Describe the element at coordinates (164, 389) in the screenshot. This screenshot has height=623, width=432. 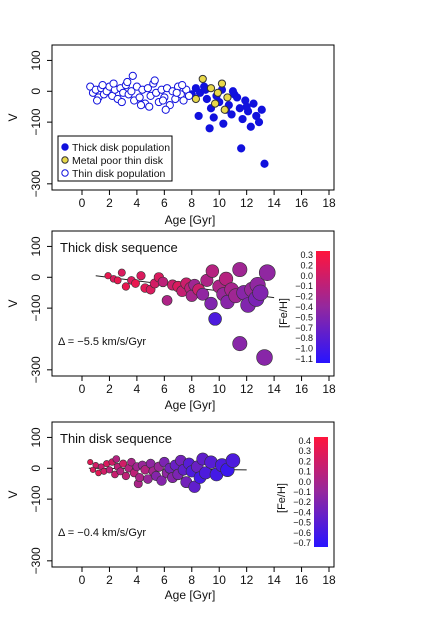
I see `x-tick-label: 6` at that location.